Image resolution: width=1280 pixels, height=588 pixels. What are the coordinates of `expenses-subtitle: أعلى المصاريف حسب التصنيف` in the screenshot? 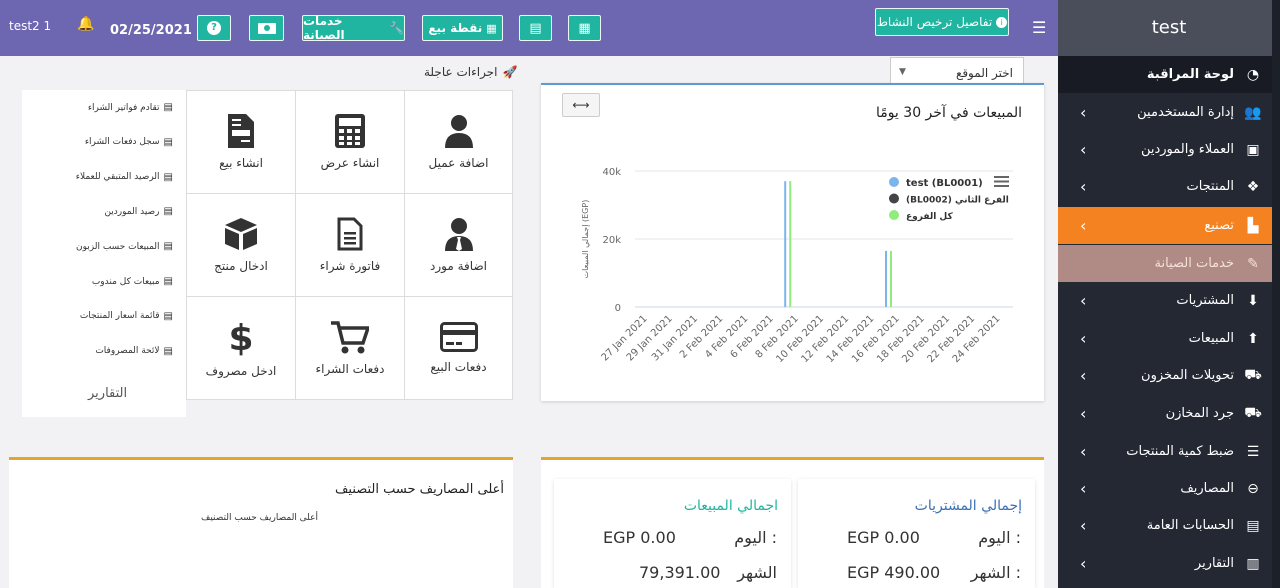 It's located at (260, 518).